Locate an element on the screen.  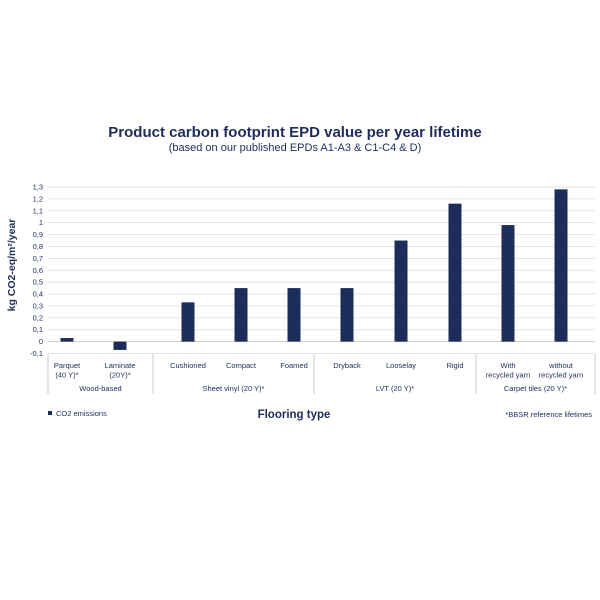
legend-swatch is located at coordinates (50, 413).